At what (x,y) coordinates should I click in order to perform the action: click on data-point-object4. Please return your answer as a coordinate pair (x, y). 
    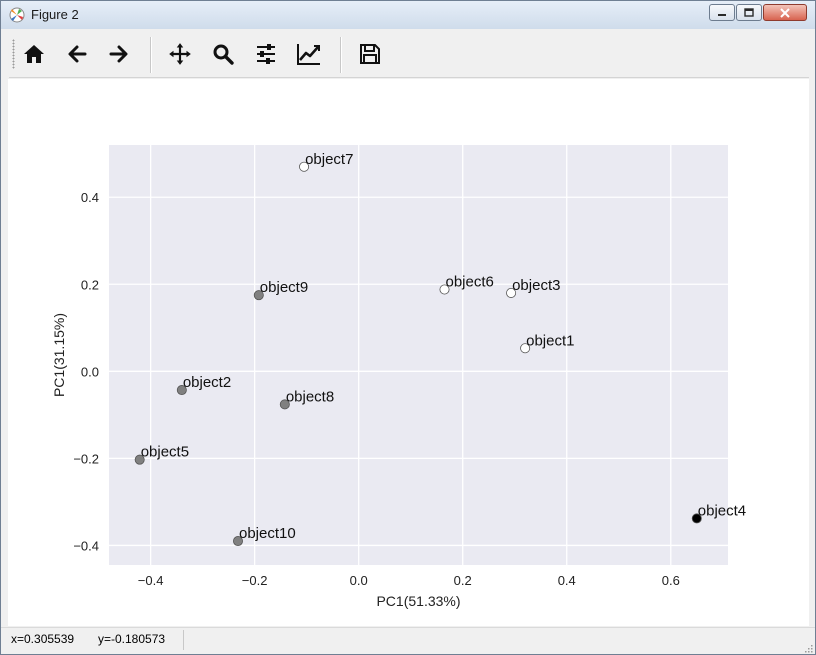
    Looking at the image, I should click on (696, 518).